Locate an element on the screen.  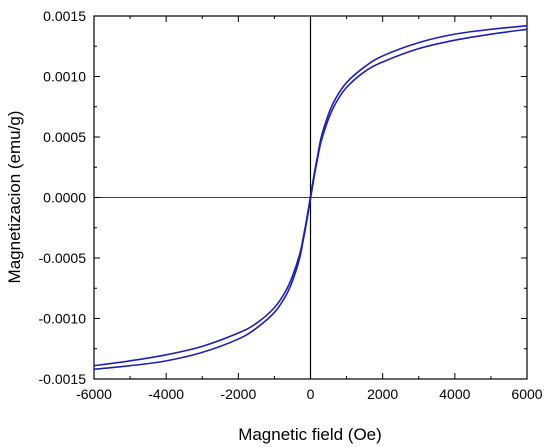
x-tick-label: 4000 is located at coordinates (454, 394).